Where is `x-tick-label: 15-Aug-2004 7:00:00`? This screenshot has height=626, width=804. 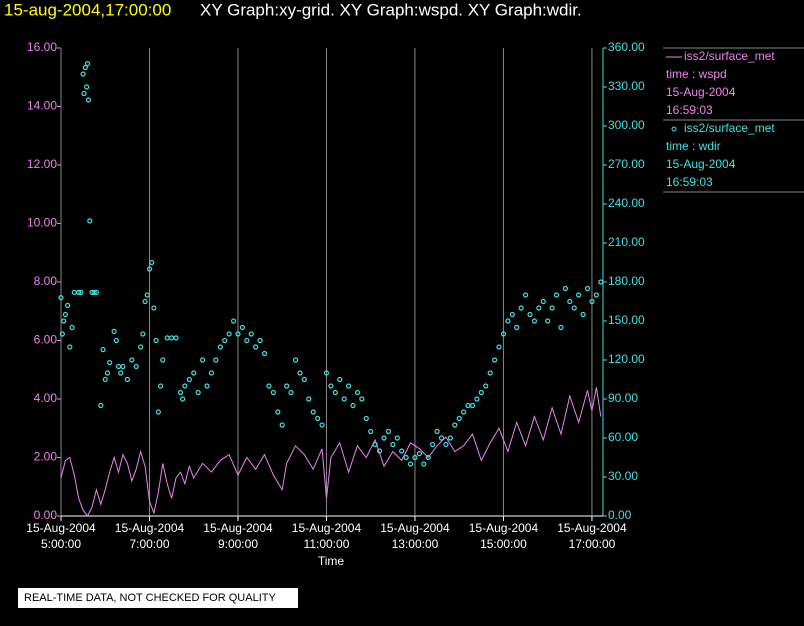
x-tick-label: 15-Aug-2004 7:00:00 is located at coordinates (150, 536).